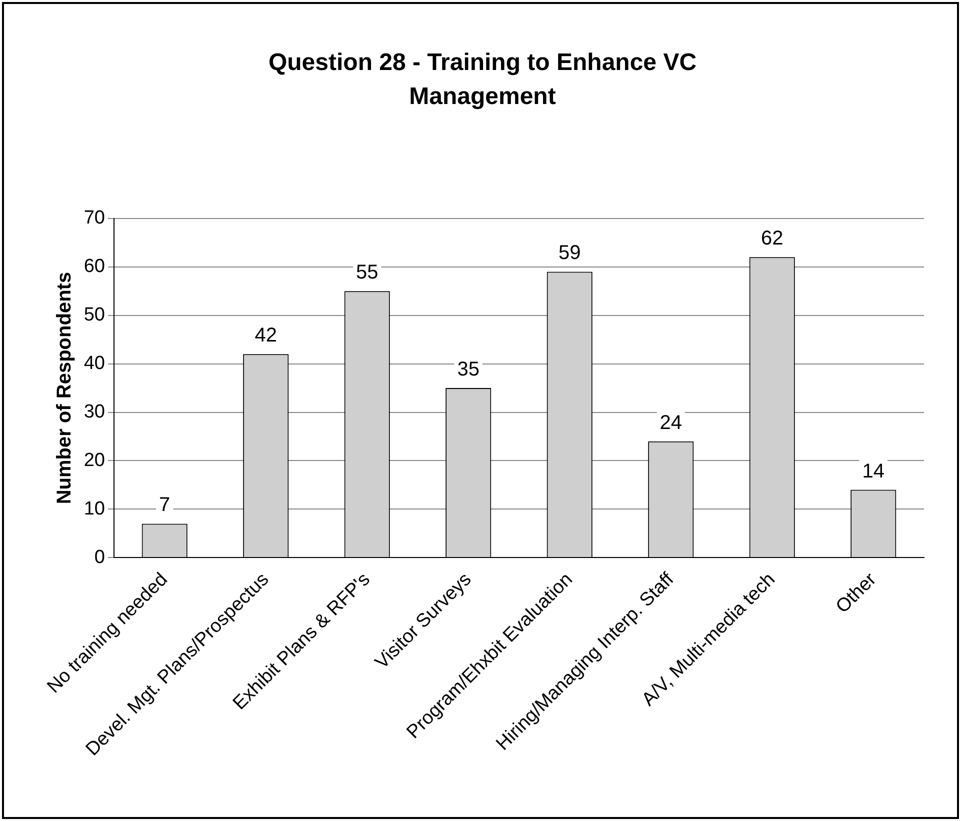 The height and width of the screenshot is (821, 961). I want to click on y-axis-title: Number of Respondents, so click(64, 388).